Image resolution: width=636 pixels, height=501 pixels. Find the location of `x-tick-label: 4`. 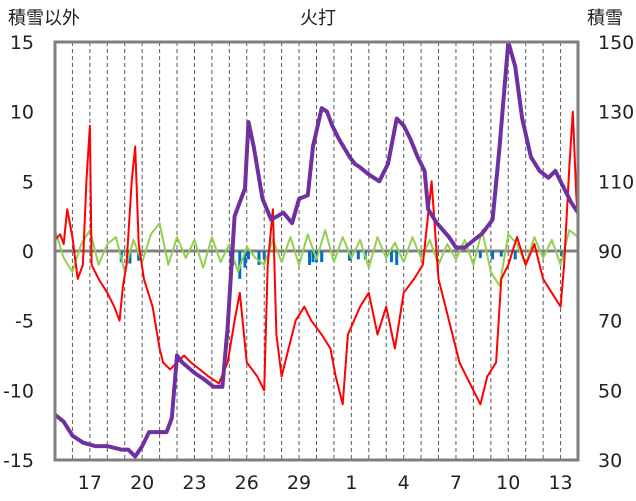

x-tick-label: 4 is located at coordinates (404, 483).